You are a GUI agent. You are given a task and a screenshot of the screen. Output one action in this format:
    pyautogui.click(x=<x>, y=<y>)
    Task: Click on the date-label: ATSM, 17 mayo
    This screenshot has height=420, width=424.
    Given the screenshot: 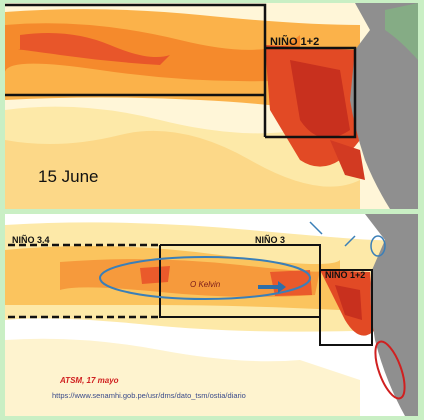 What is the action you would take?
    pyautogui.click(x=89, y=380)
    